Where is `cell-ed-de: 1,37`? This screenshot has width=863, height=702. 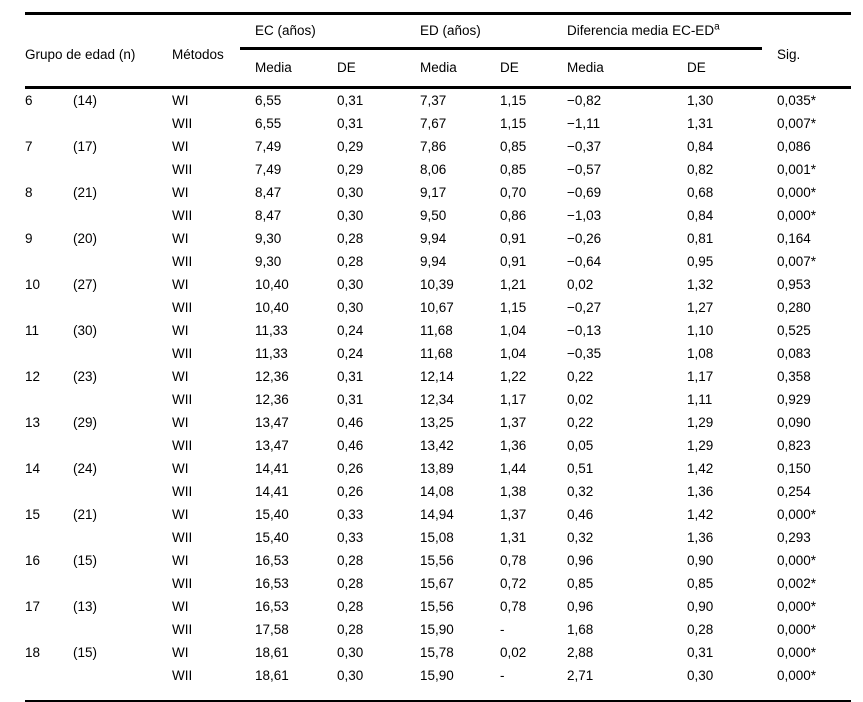 cell-ed-de: 1,37 is located at coordinates (513, 422).